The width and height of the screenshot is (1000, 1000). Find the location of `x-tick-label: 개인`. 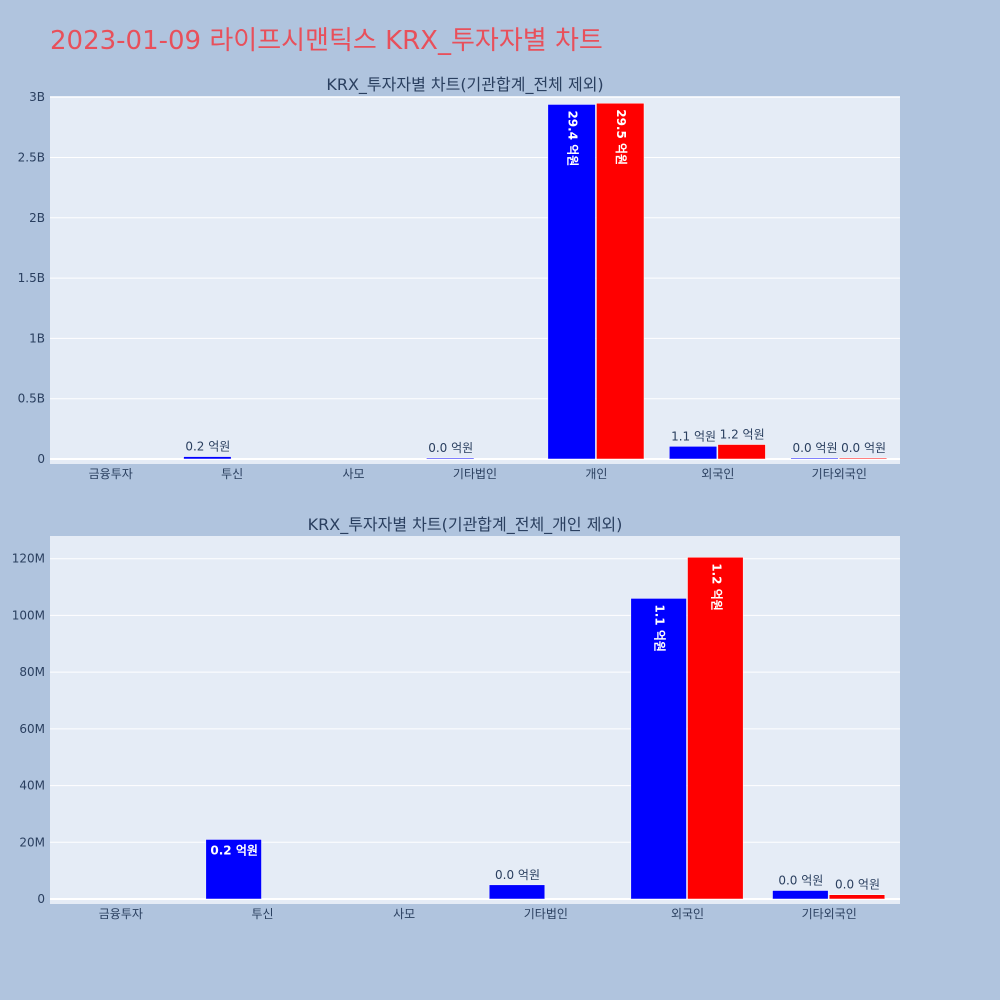

x-tick-label: 개인 is located at coordinates (596, 474).